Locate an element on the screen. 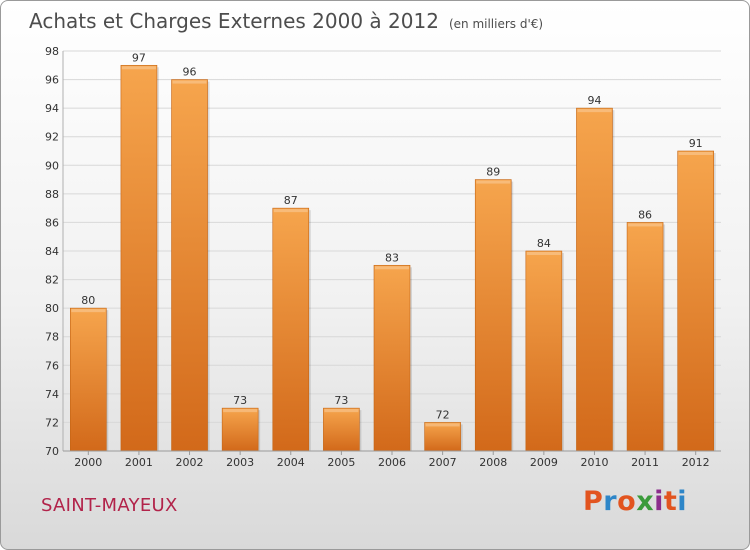  x-tick-label: 2010 is located at coordinates (594, 462).